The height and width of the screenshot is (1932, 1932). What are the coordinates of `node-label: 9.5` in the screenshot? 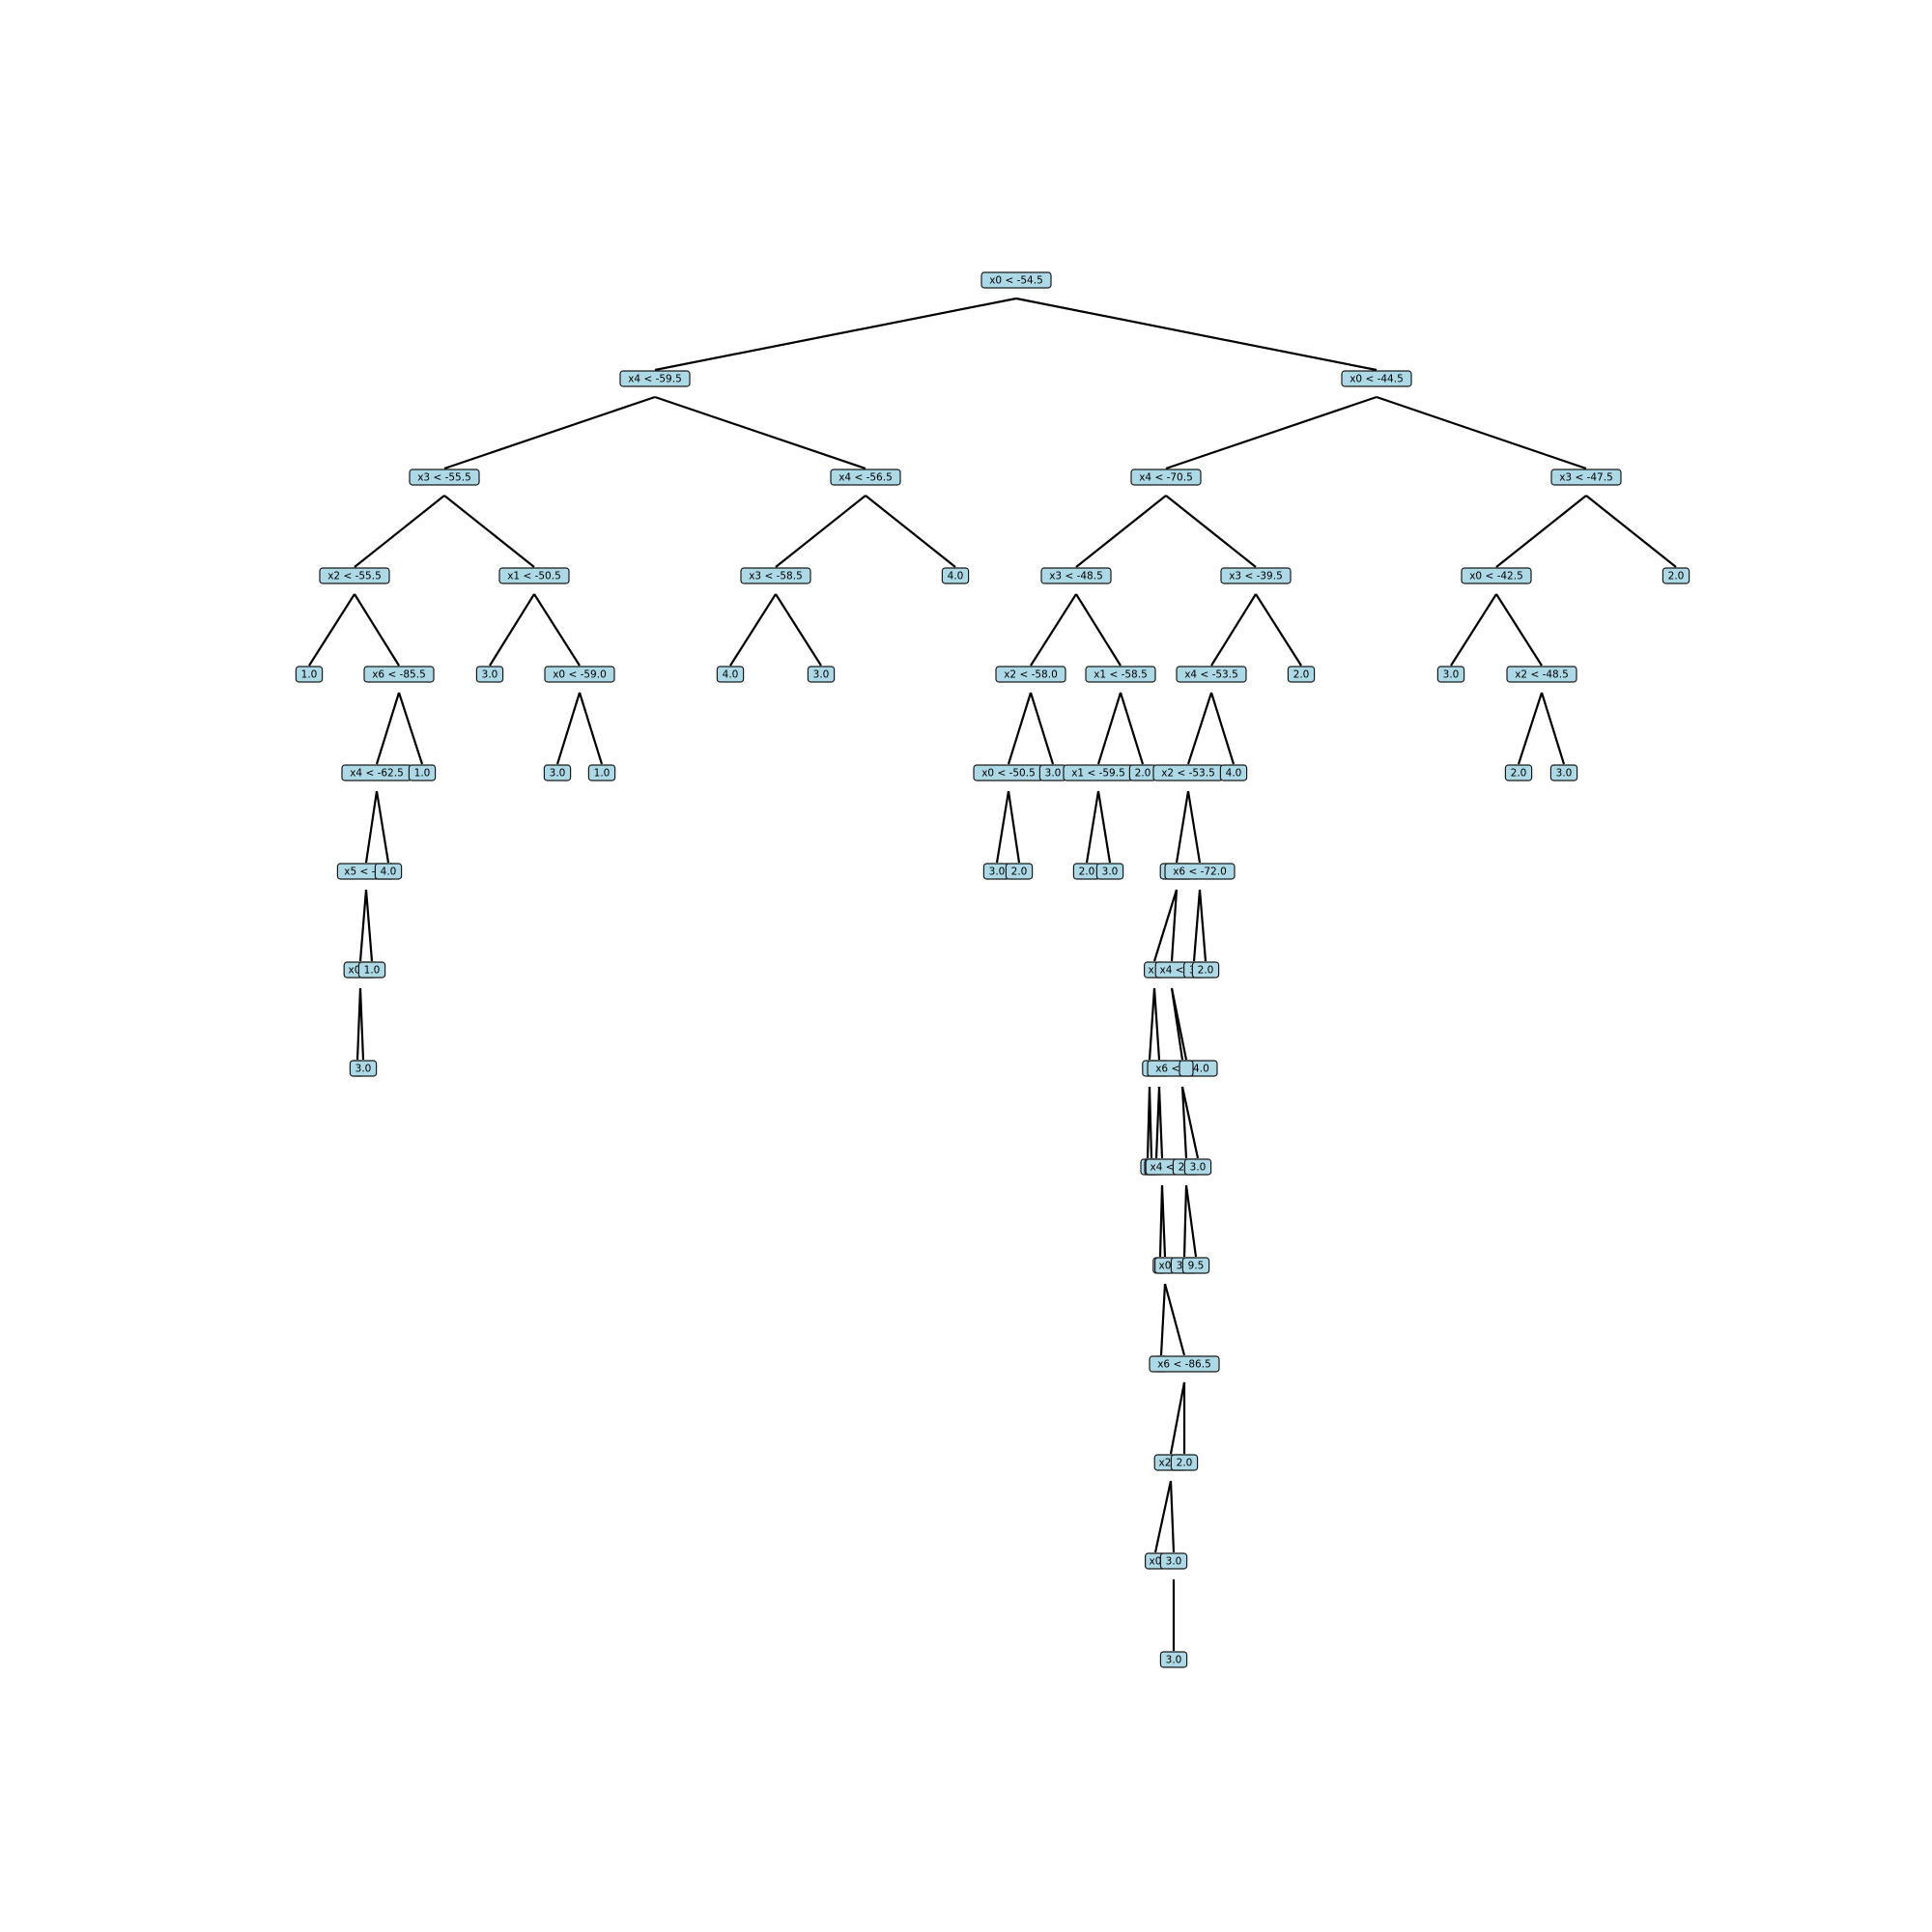 It's located at (1196, 1266).